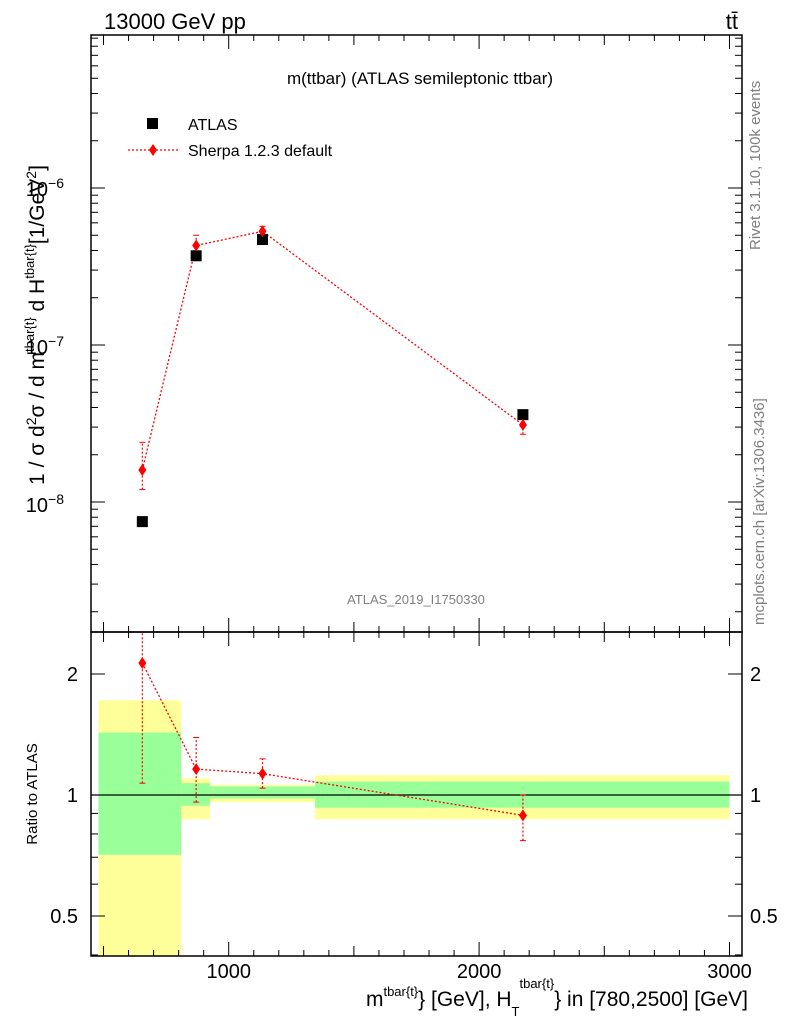 This screenshot has height=1024, width=786. I want to click on y-tick-label: 10⁻⁶, so click(45, 188).